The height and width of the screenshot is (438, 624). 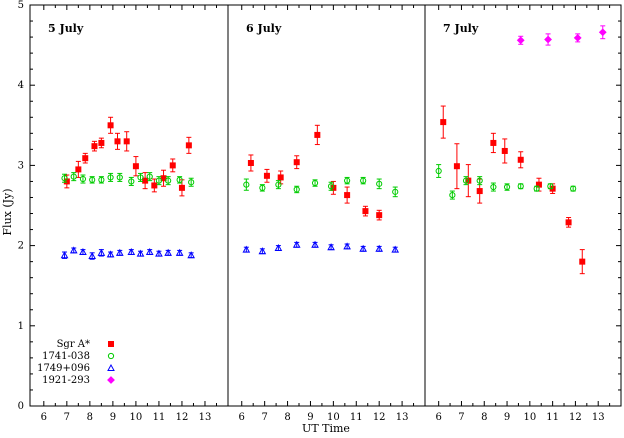 What do you see at coordinates (21, 406) in the screenshot?
I see `y-tick-label: 0` at bounding box center [21, 406].